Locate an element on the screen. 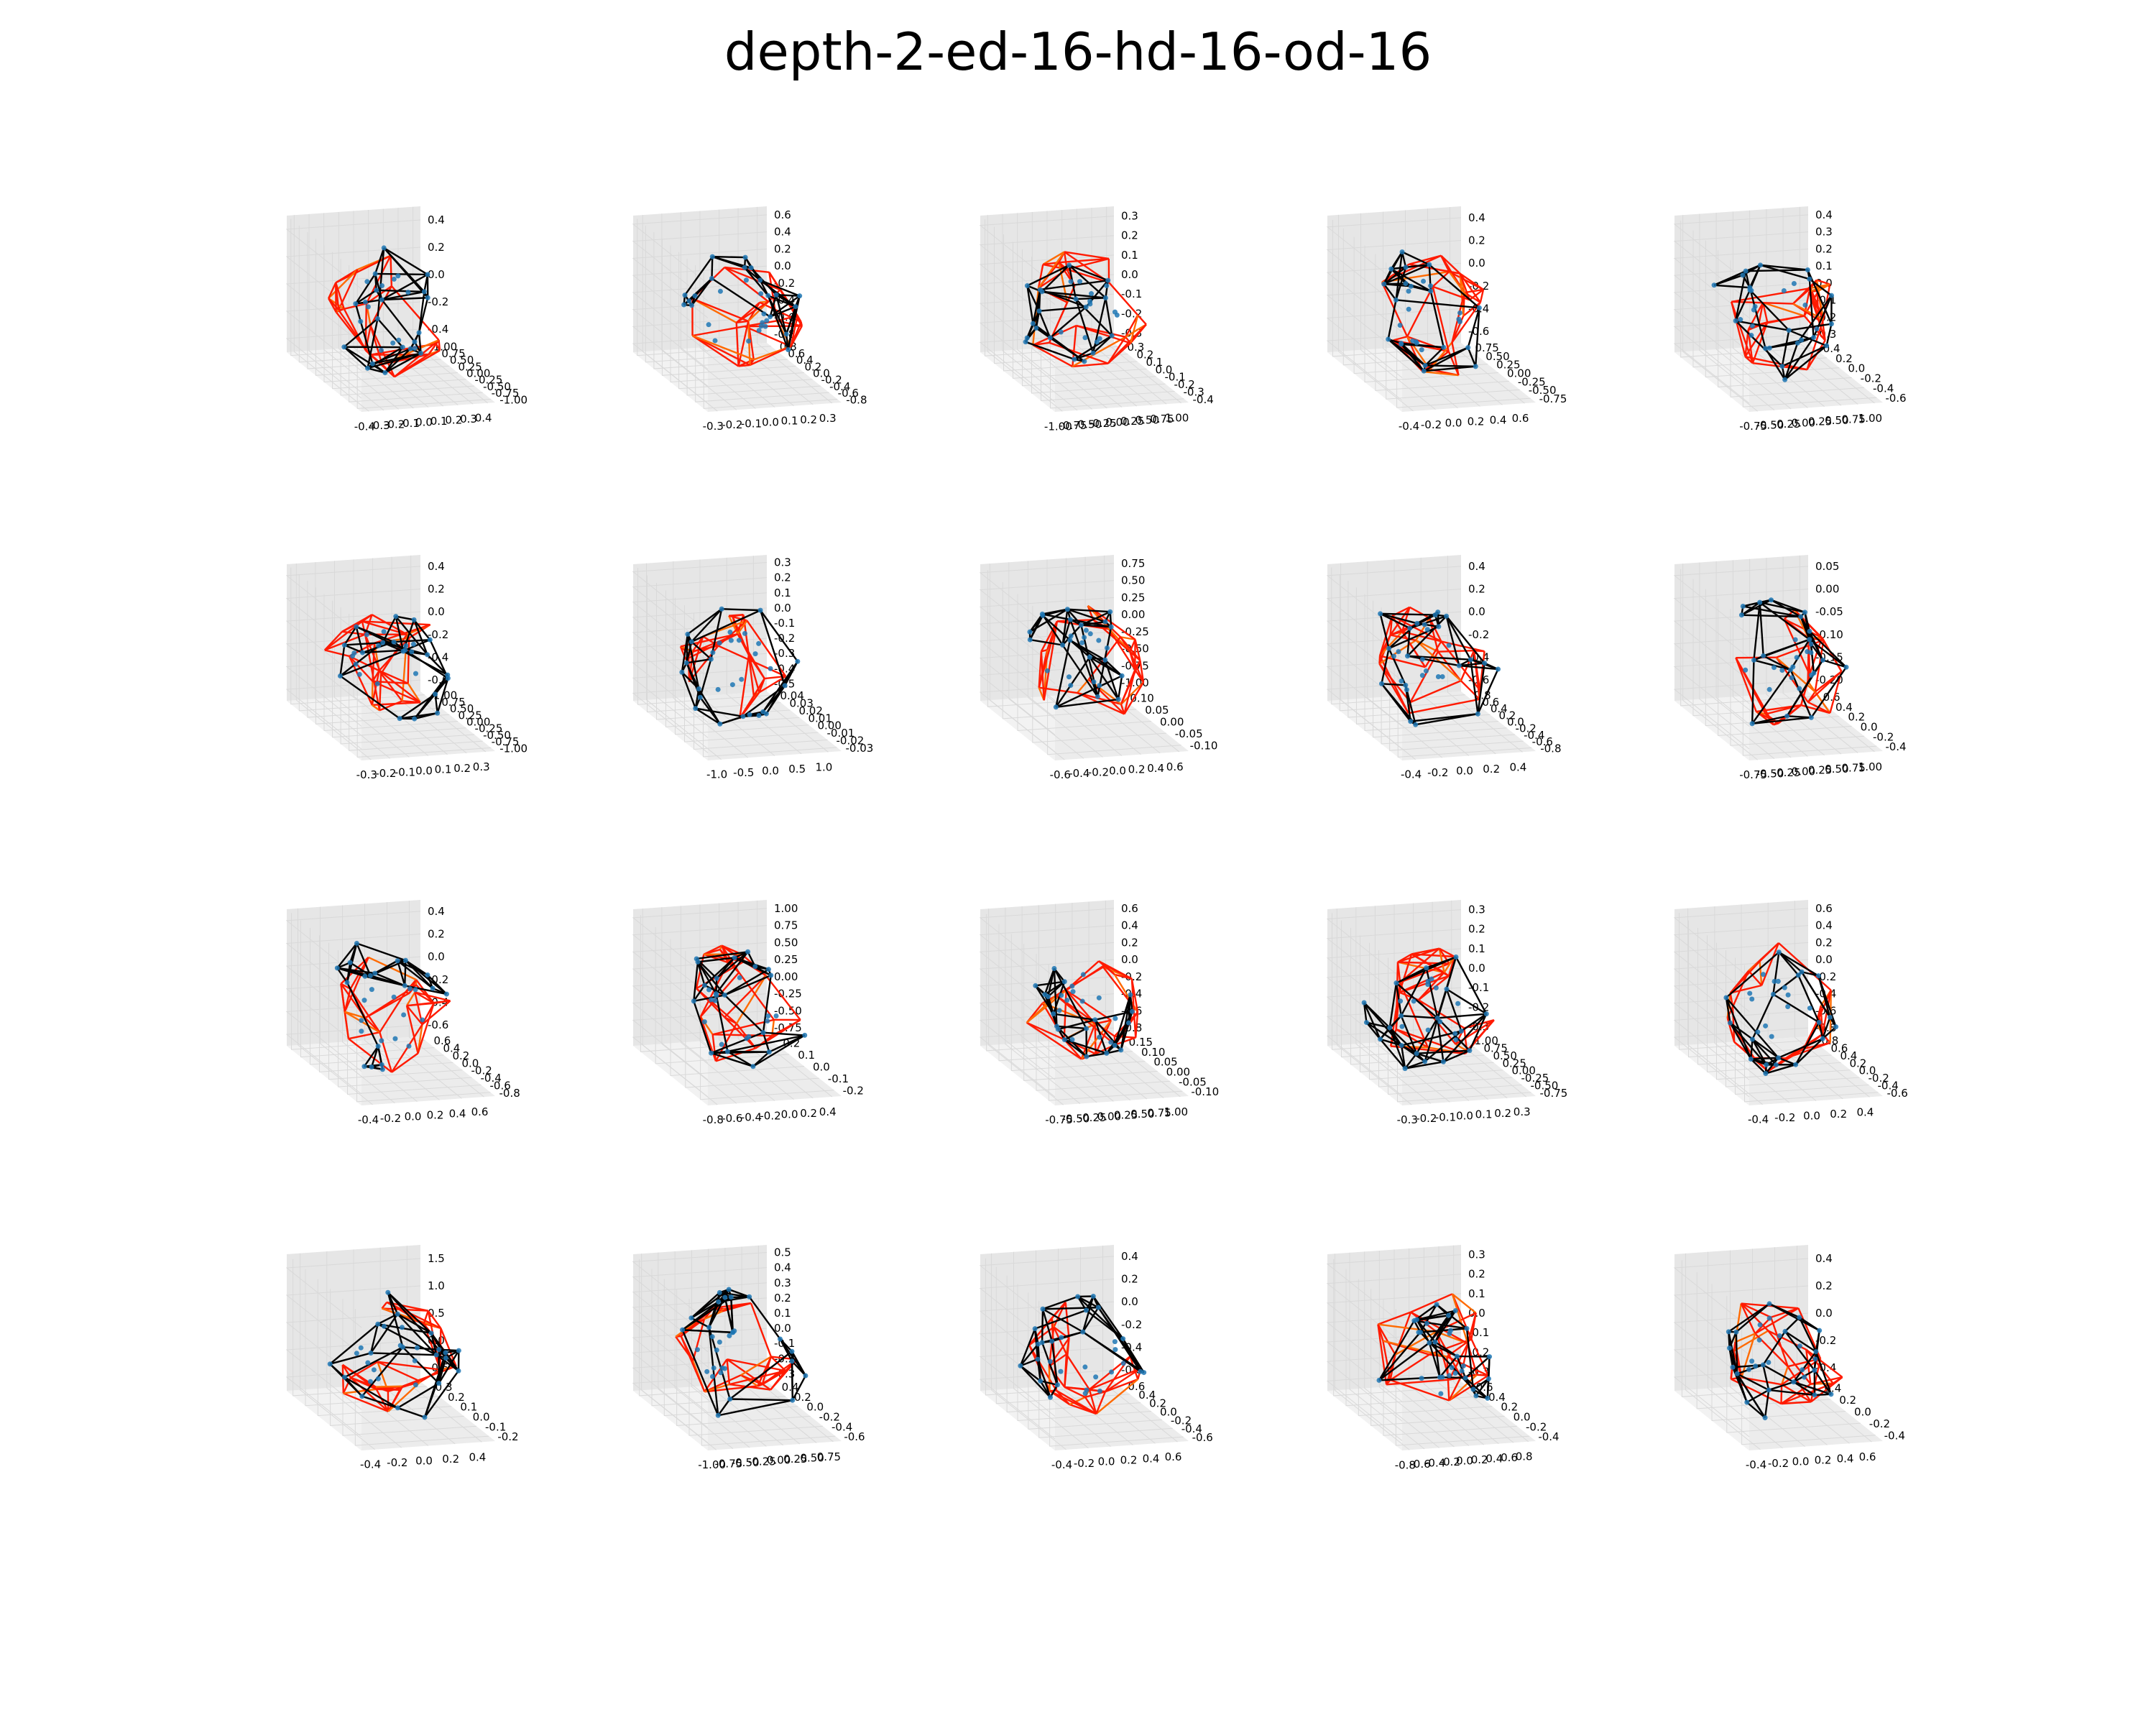 Image resolution: width=2156 pixels, height=1725 pixels. x-tick-label: 0.50 is located at coordinates (1837, 420).